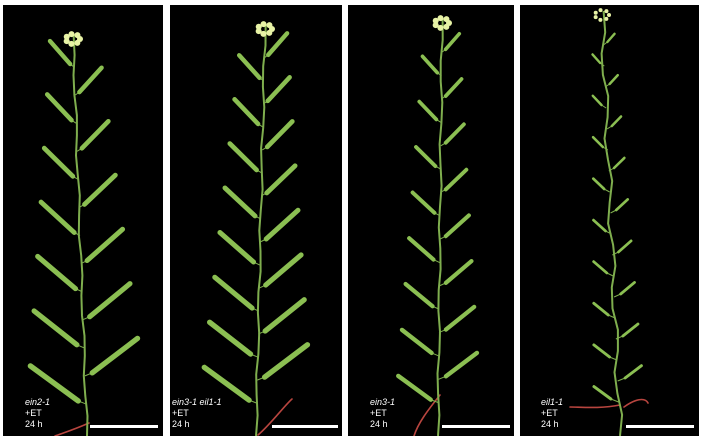 The image size is (702, 440). What do you see at coordinates (181, 424) in the screenshot?
I see `time-label-b: 24 h` at bounding box center [181, 424].